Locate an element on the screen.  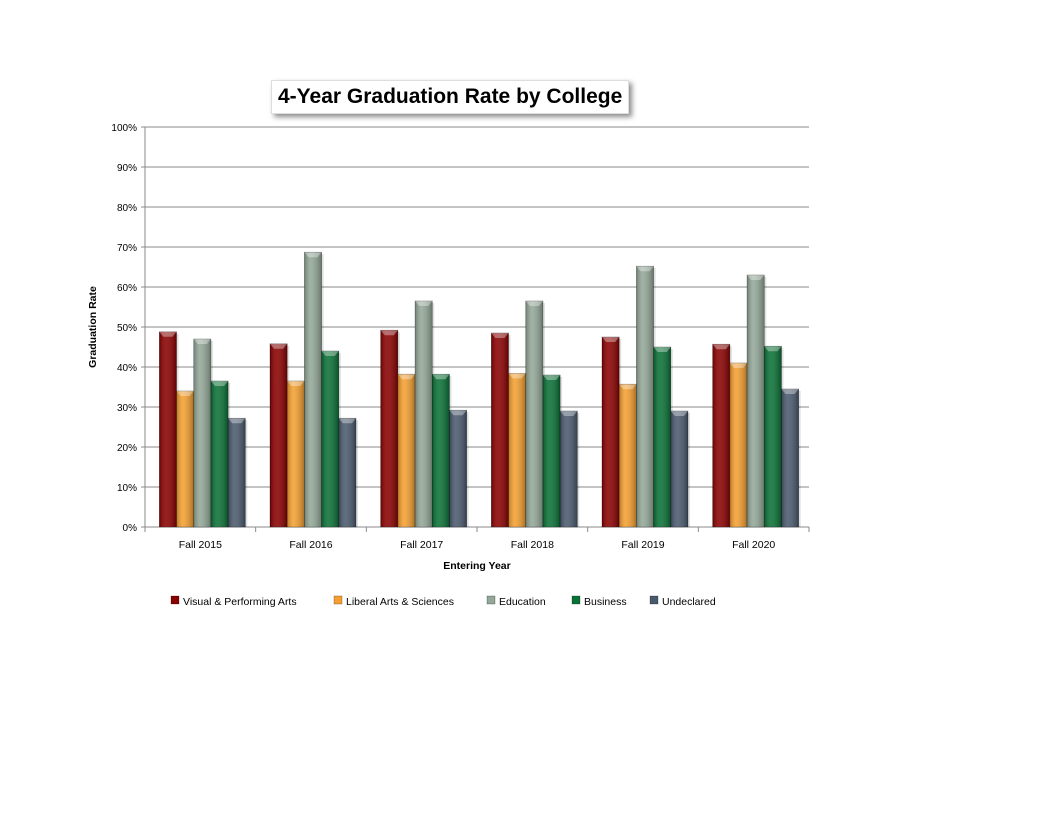
y-axis-title: Graduation Rate is located at coordinates (93, 327).